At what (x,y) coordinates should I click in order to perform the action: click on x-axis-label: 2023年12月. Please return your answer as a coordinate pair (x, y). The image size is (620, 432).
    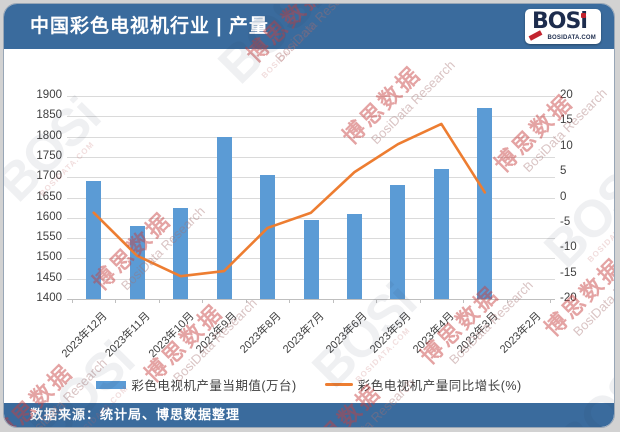
    Looking at the image, I should click on (84, 335).